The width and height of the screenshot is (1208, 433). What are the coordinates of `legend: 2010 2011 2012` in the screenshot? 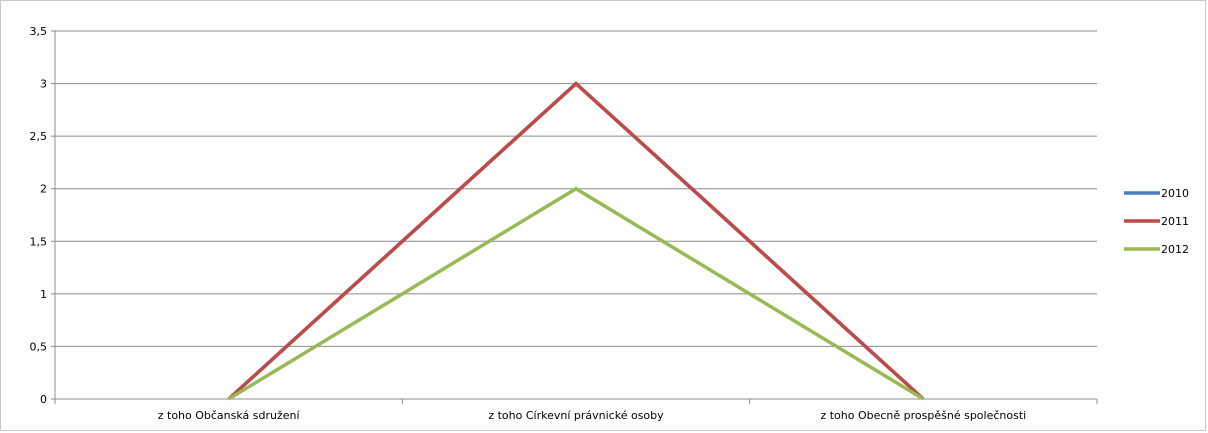 It's located at (1156, 221).